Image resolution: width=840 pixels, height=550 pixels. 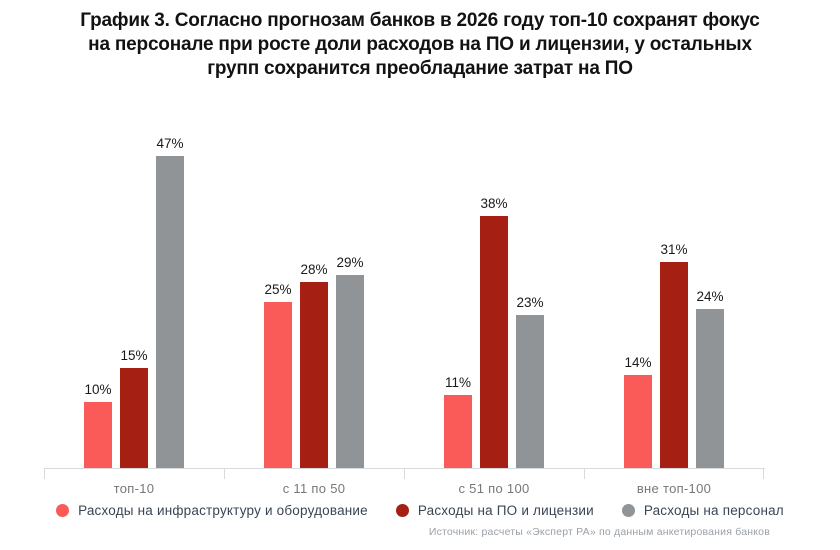 I want to click on legend-item-software: Расходы на ПО и лицензии, so click(x=494, y=510).